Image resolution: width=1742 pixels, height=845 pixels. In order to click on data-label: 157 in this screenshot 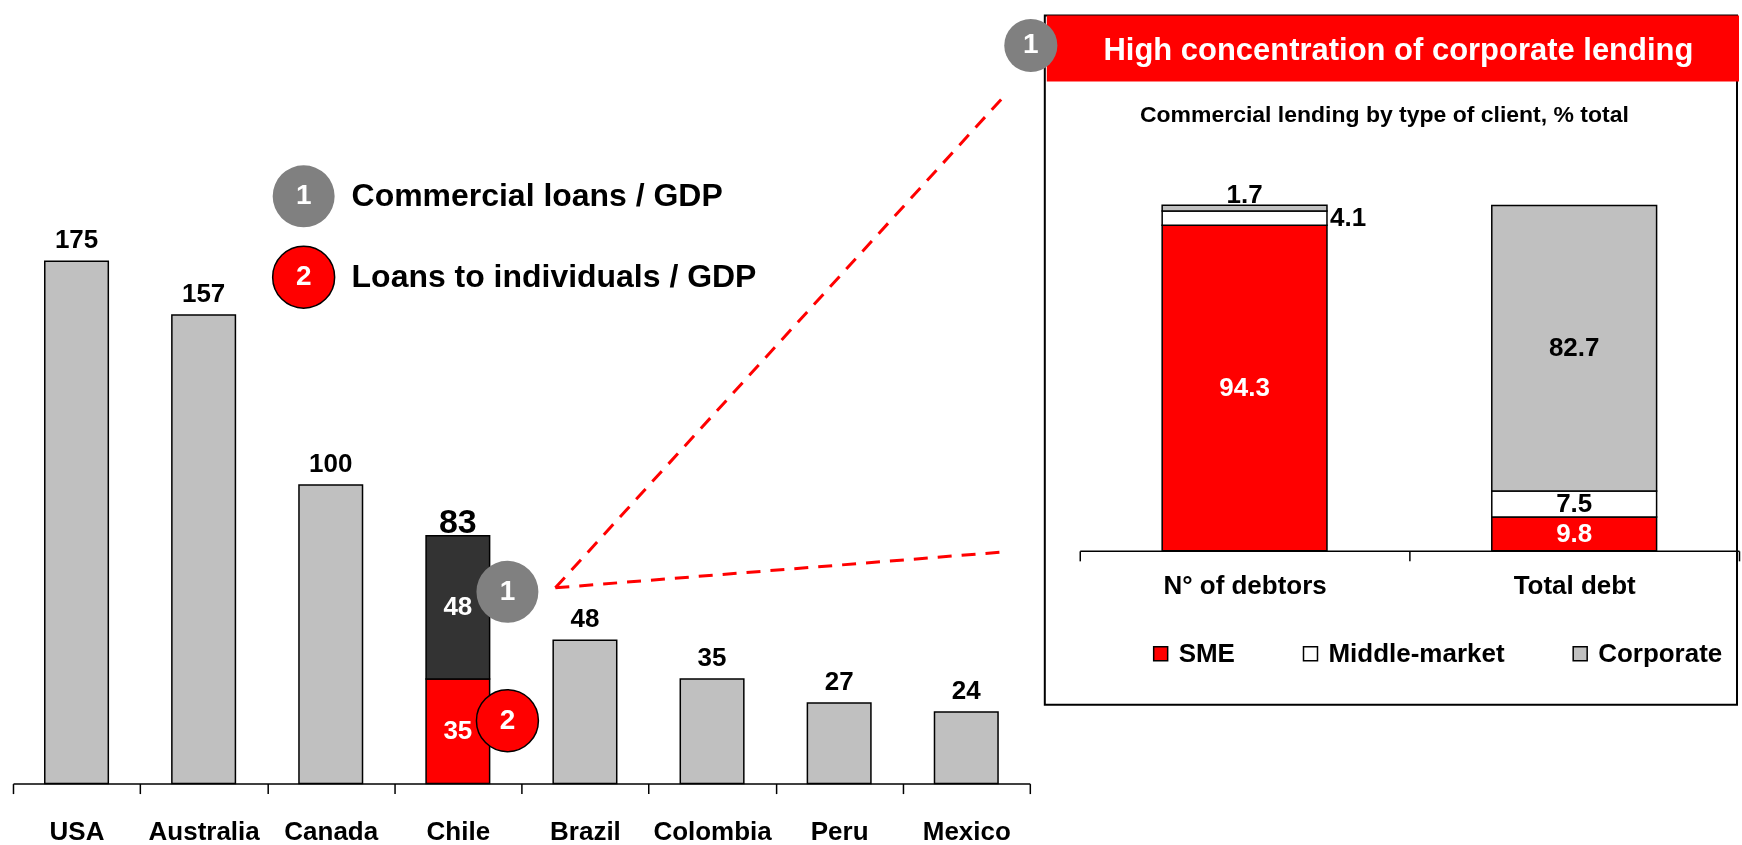, I will do `click(203, 292)`.